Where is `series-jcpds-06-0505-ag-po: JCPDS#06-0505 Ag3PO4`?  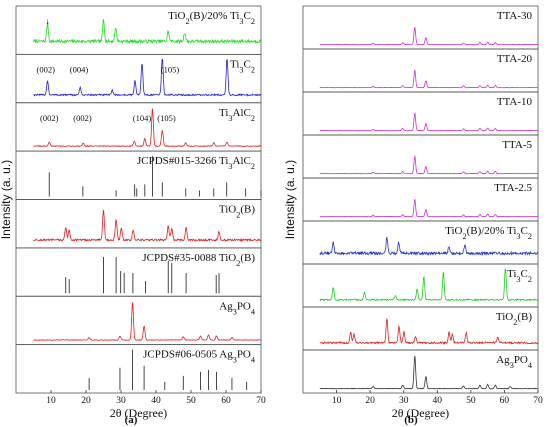 series-jcpds-06-0505-ag-po: JCPDS#06-0505 Ag3PO4 is located at coordinates (138, 369).